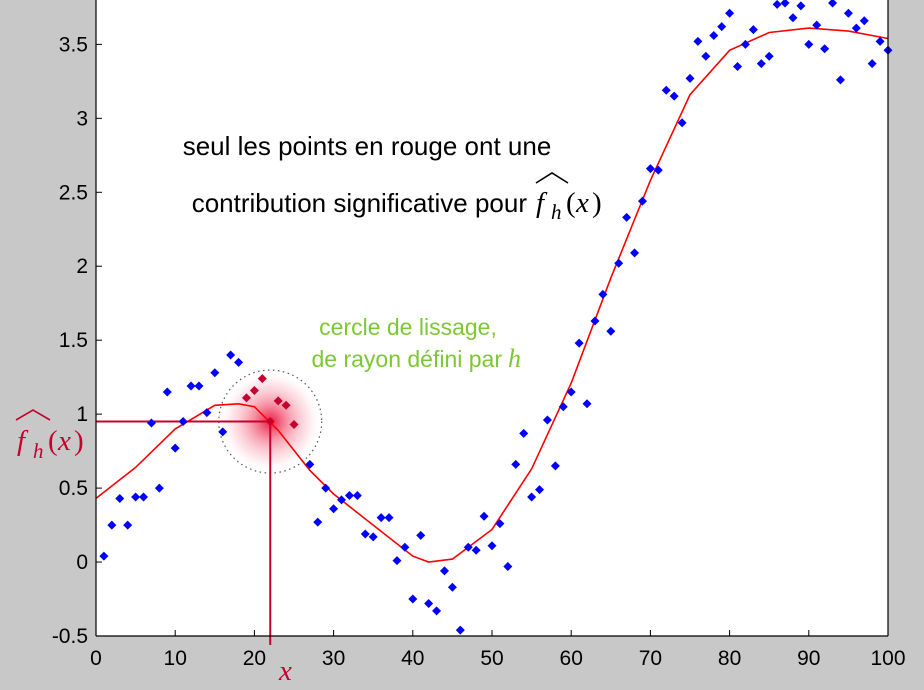 This screenshot has width=924, height=690. Describe the element at coordinates (82, 118) in the screenshot. I see `y-tick-label: 3` at that location.